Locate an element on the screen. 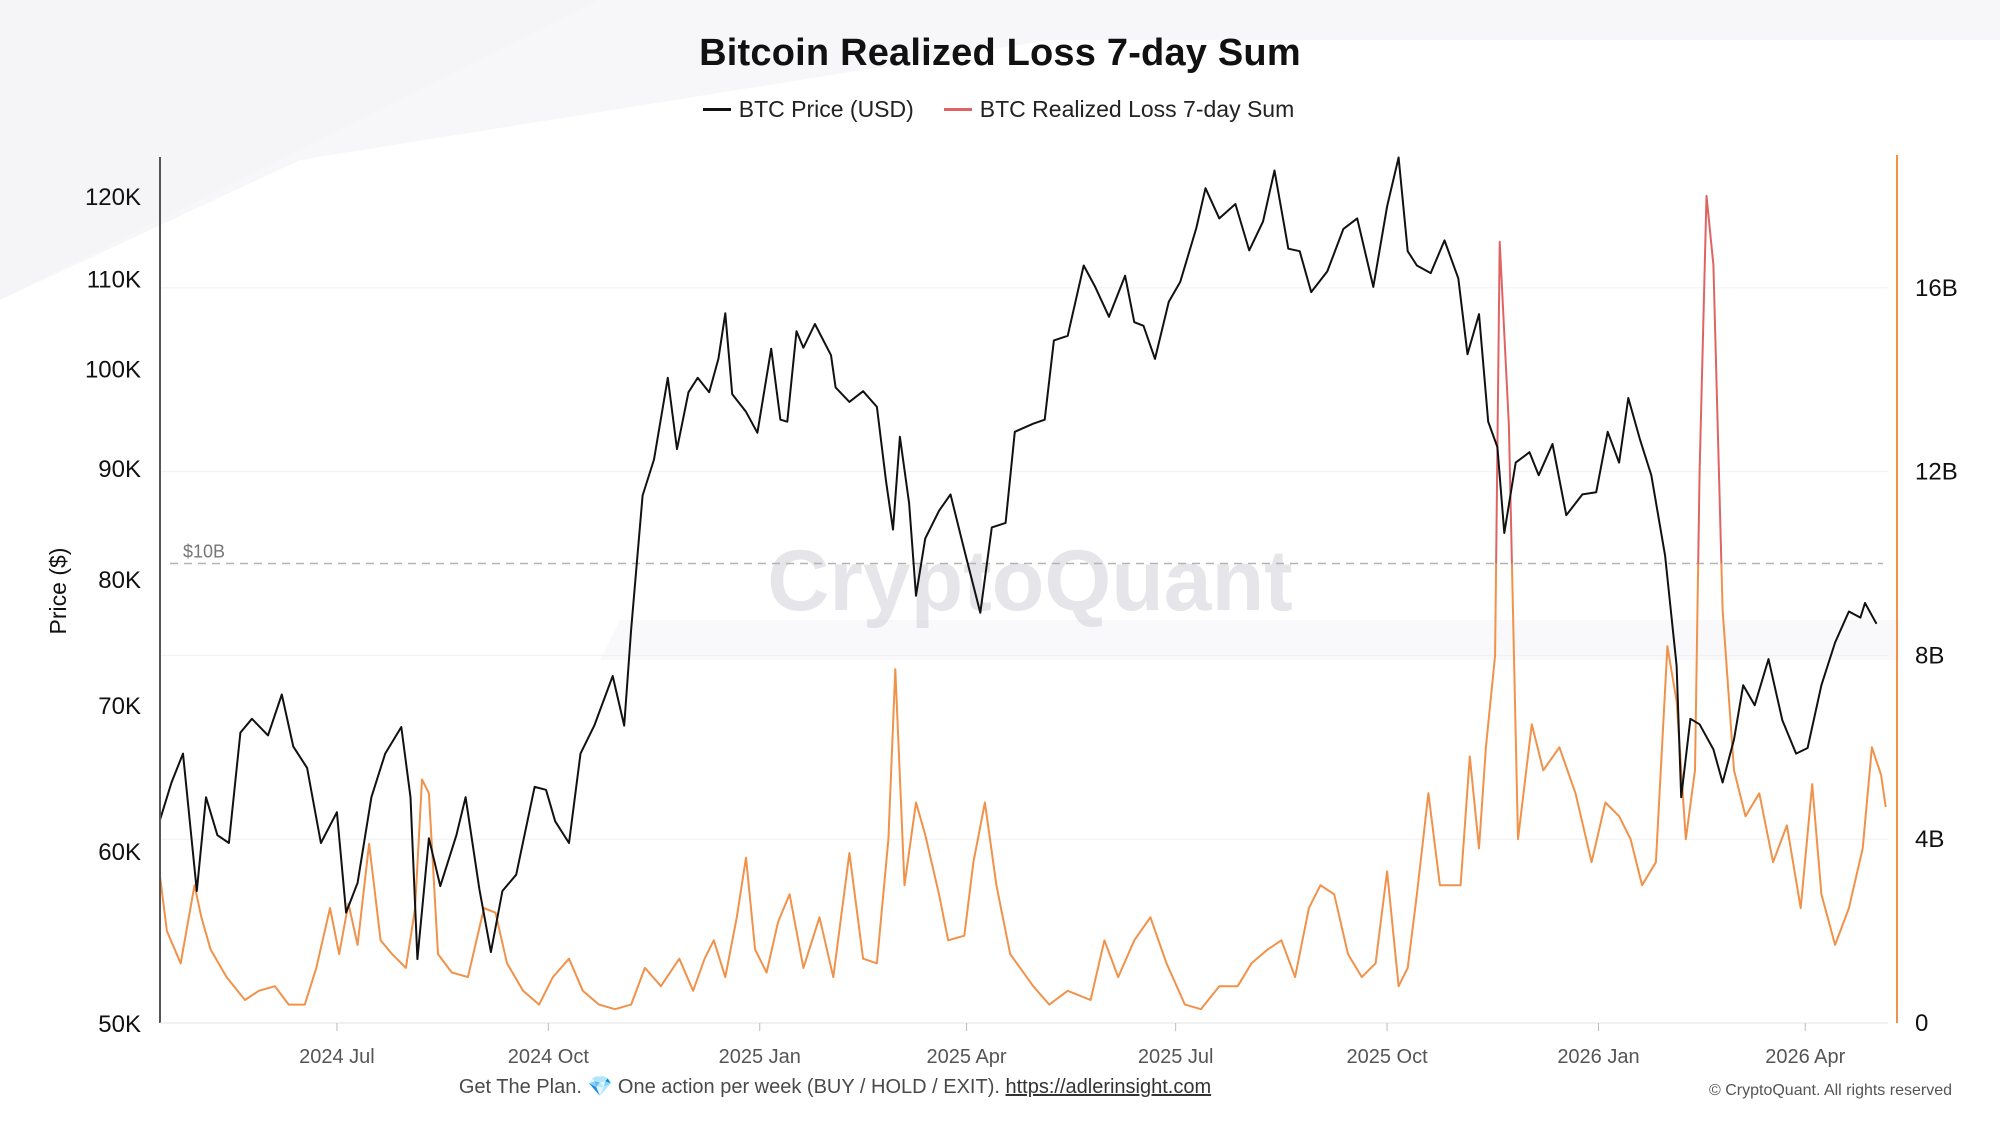 The height and width of the screenshot is (1125, 2000). y2-tick-label: 8B is located at coordinates (1929, 655).